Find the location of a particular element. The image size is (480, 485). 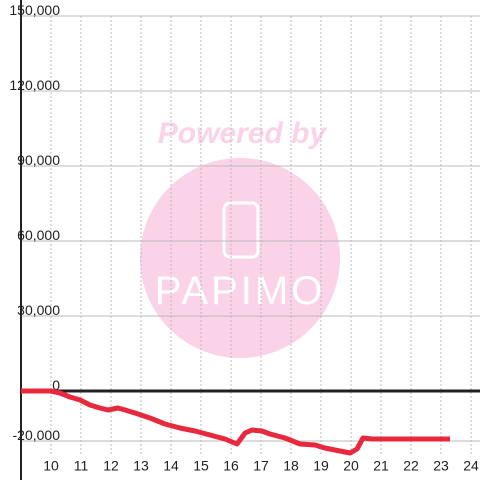

x-tick-label: 19 is located at coordinates (321, 466).